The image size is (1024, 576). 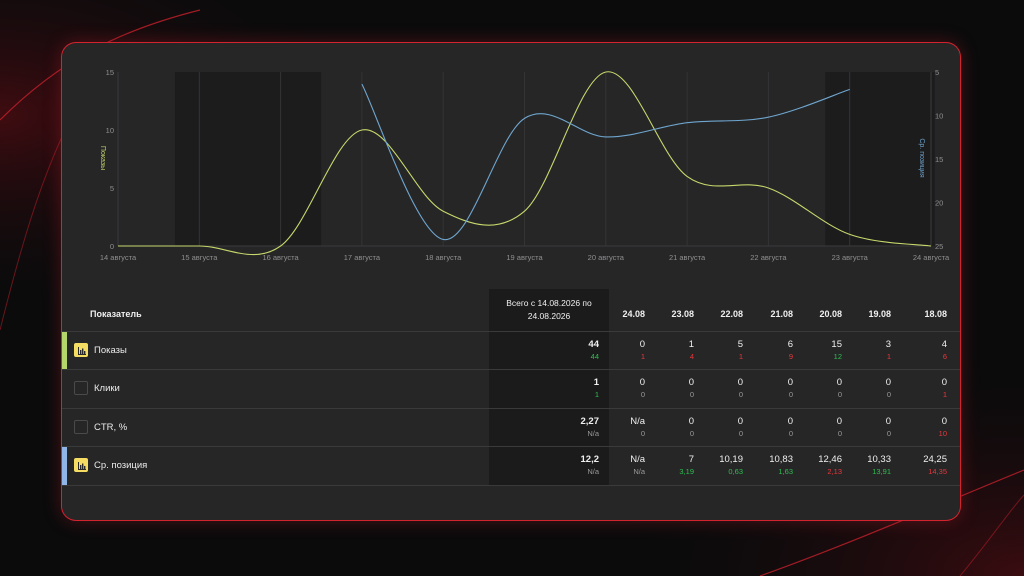 I want to click on cell-change: 3,19, so click(x=686, y=472).